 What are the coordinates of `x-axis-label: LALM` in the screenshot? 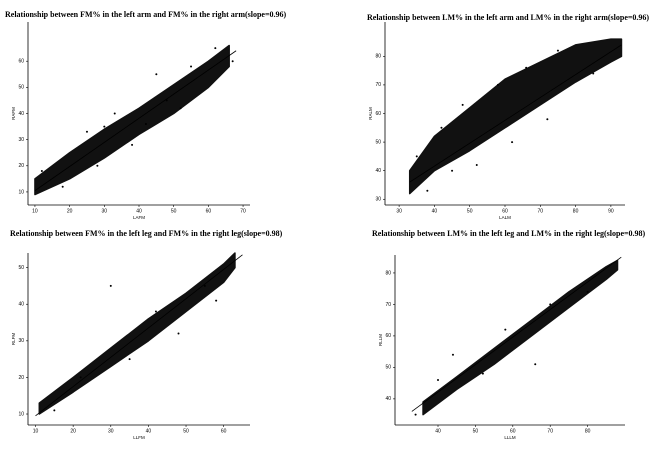 It's located at (505, 217).